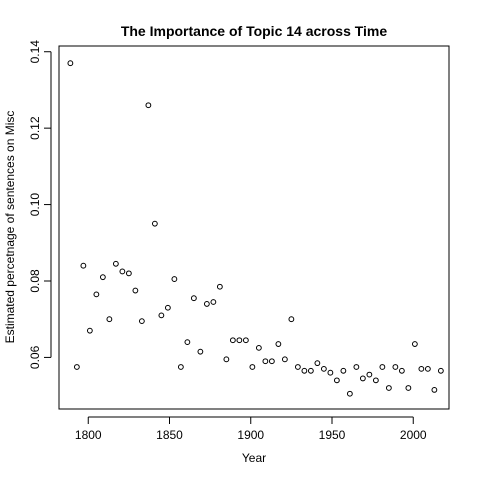 The width and height of the screenshot is (480, 480). Describe the element at coordinates (35, 52) in the screenshot. I see `y-tick-label: 0.14` at that location.